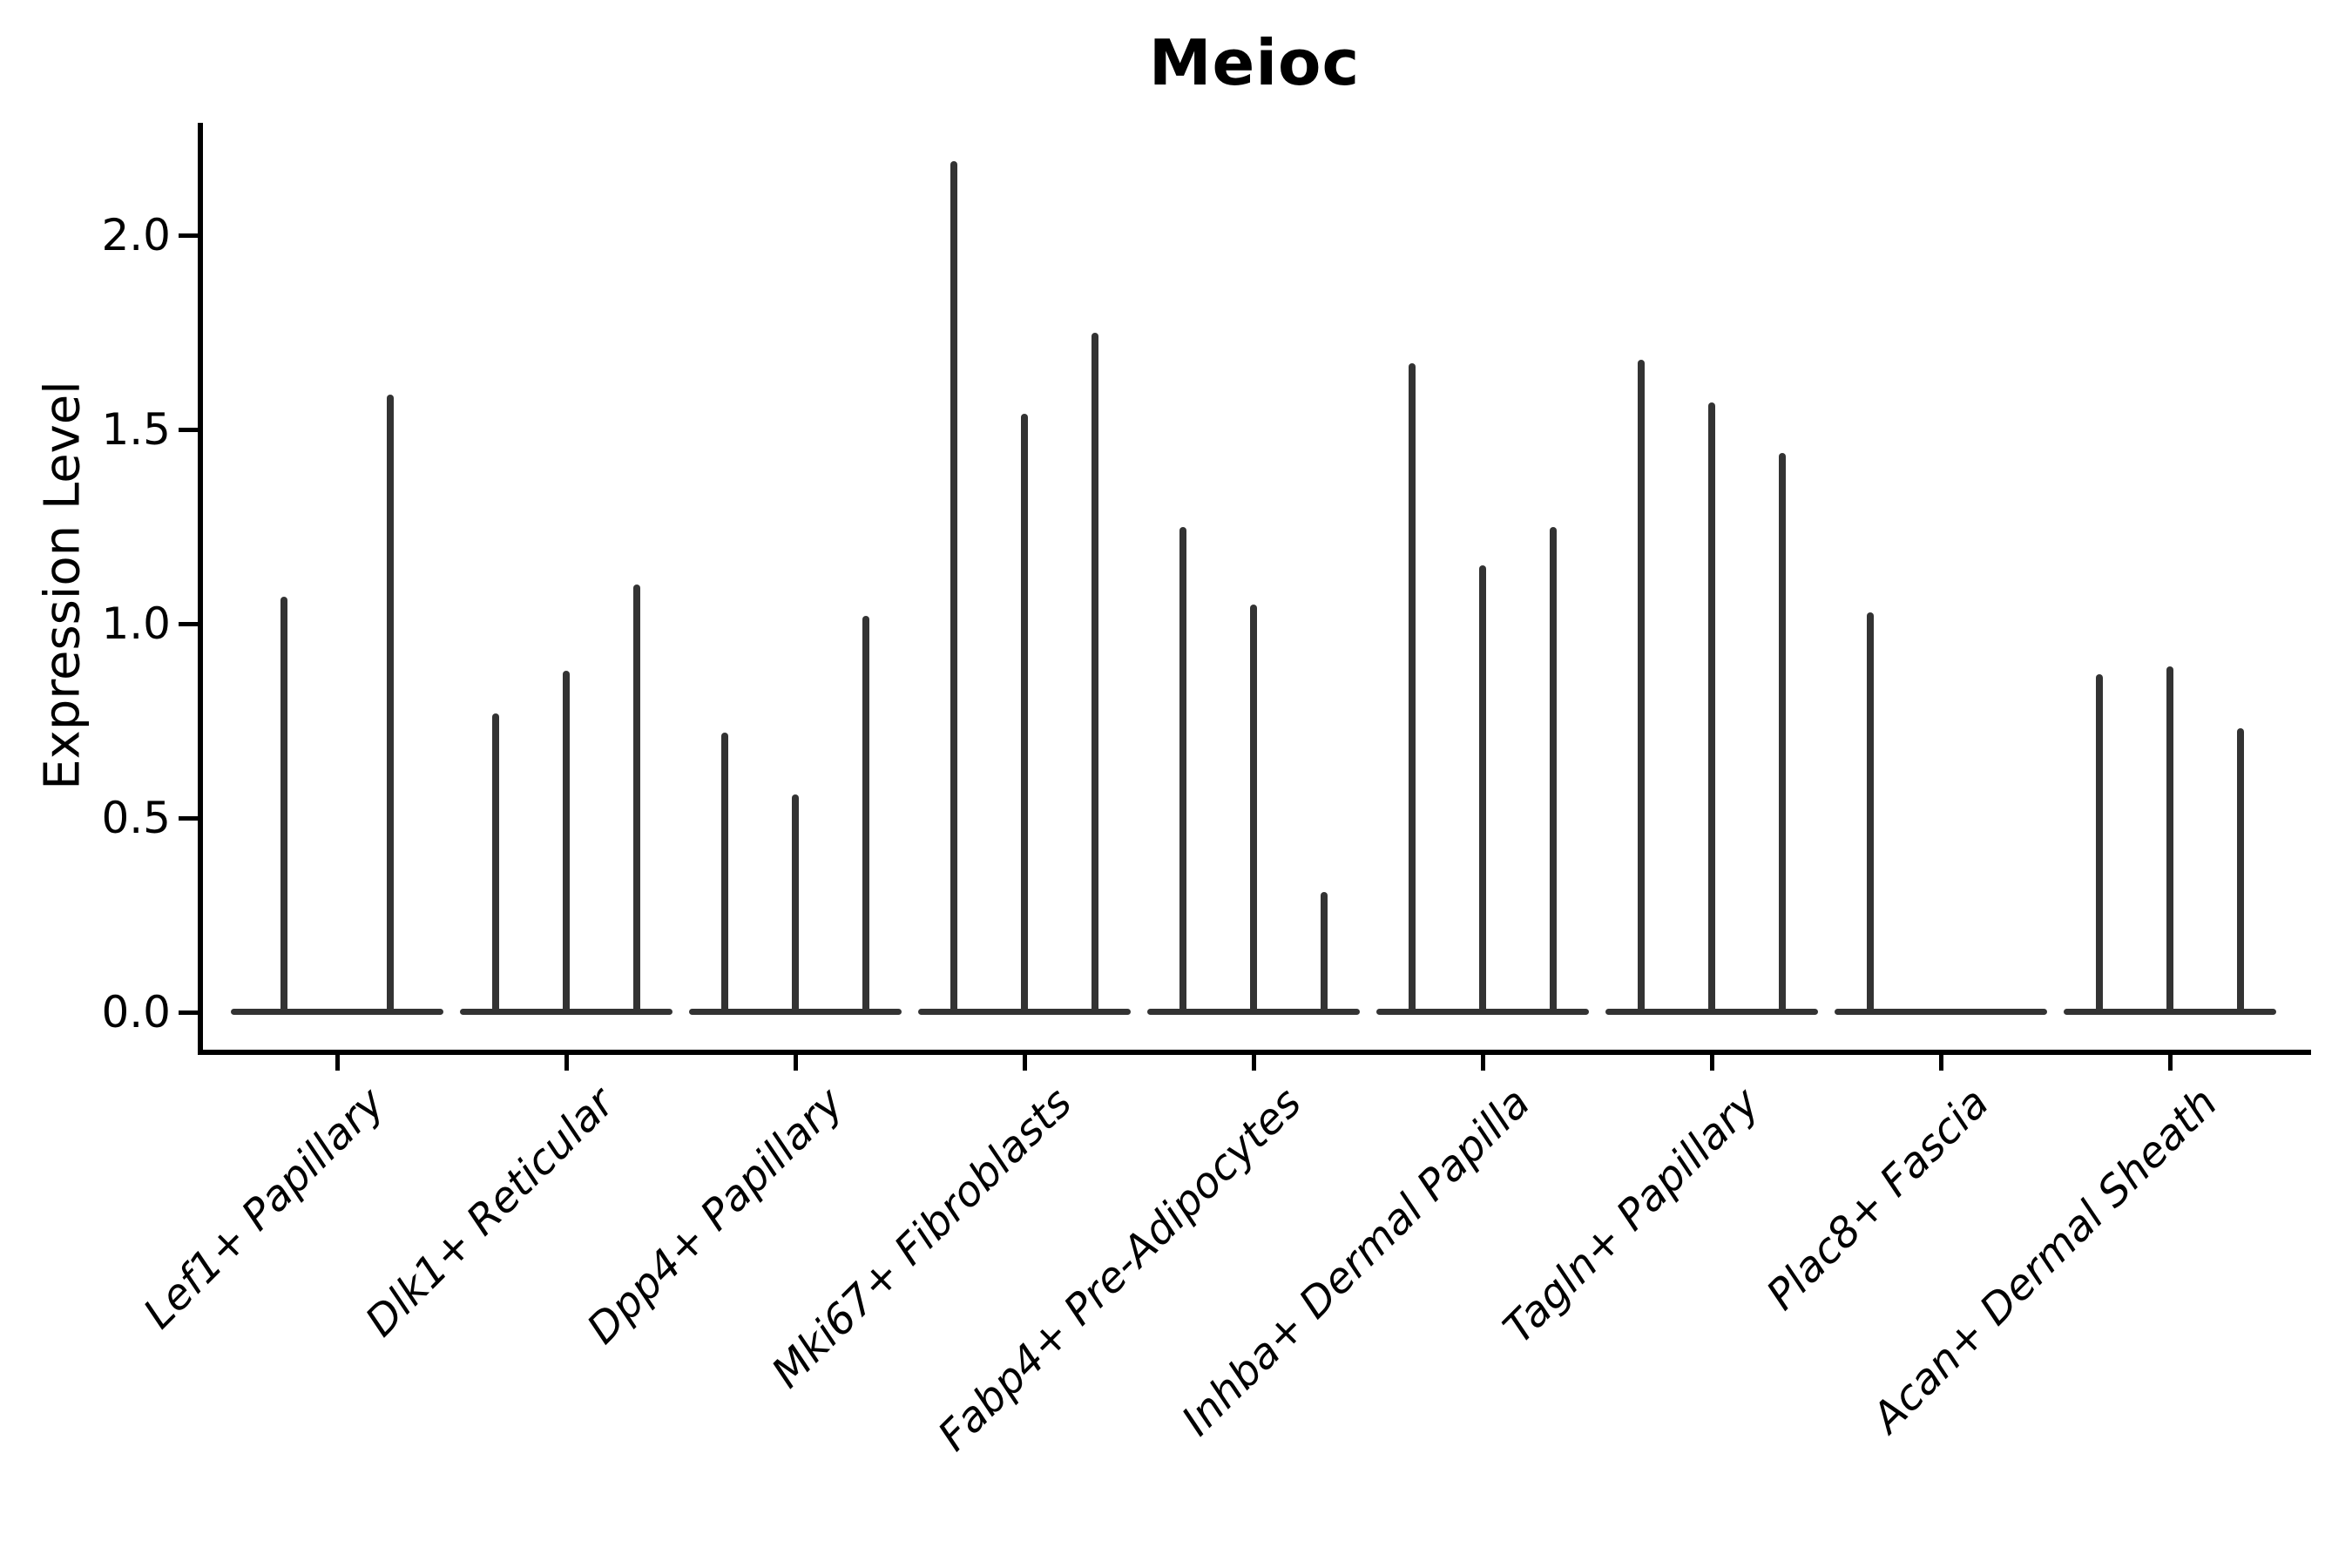  I want to click on x-tick-label: Lef1+ Papillary, so click(265, 1208).